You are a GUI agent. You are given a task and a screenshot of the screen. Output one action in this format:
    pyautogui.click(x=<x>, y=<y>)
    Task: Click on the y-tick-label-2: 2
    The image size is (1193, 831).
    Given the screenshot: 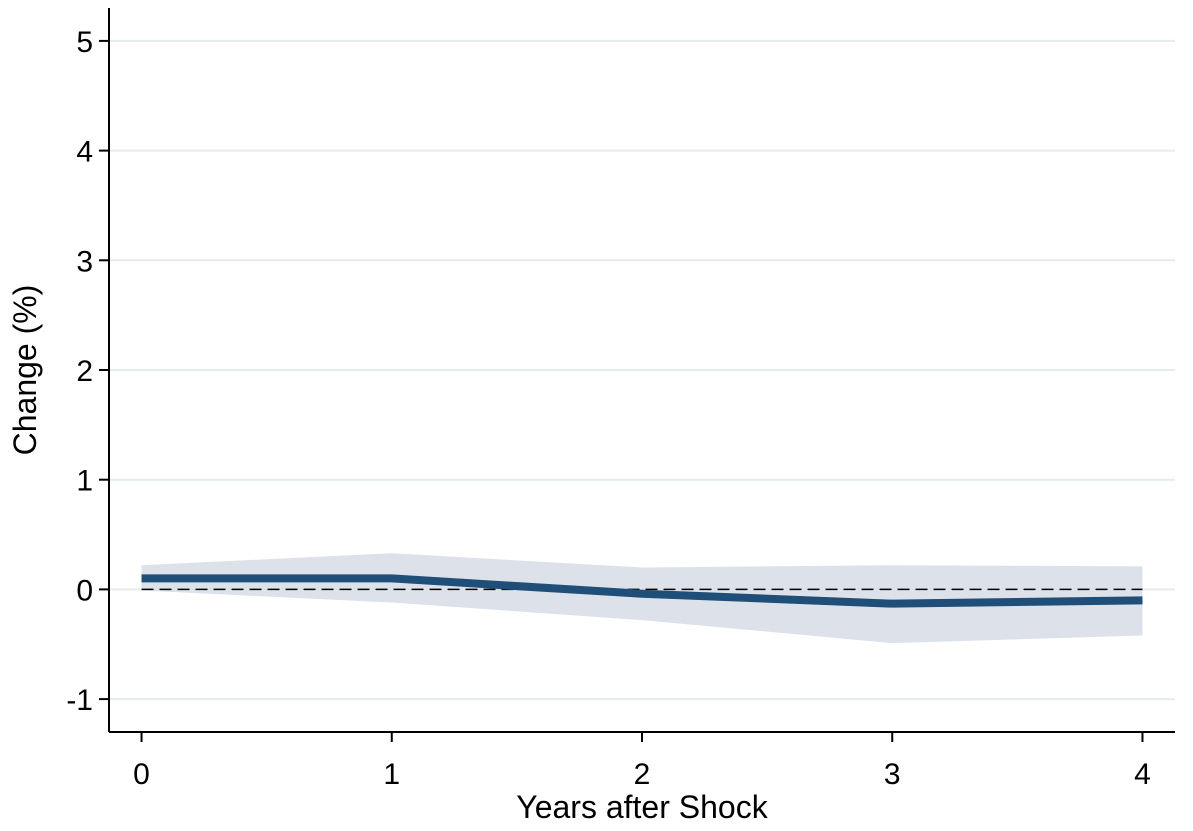 What is the action you would take?
    pyautogui.click(x=84, y=371)
    